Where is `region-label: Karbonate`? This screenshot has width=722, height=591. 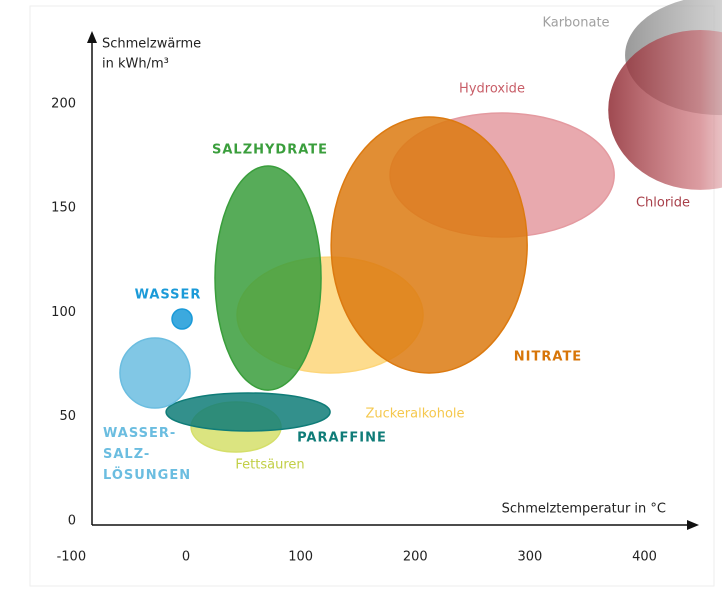
region-label: Karbonate is located at coordinates (575, 23).